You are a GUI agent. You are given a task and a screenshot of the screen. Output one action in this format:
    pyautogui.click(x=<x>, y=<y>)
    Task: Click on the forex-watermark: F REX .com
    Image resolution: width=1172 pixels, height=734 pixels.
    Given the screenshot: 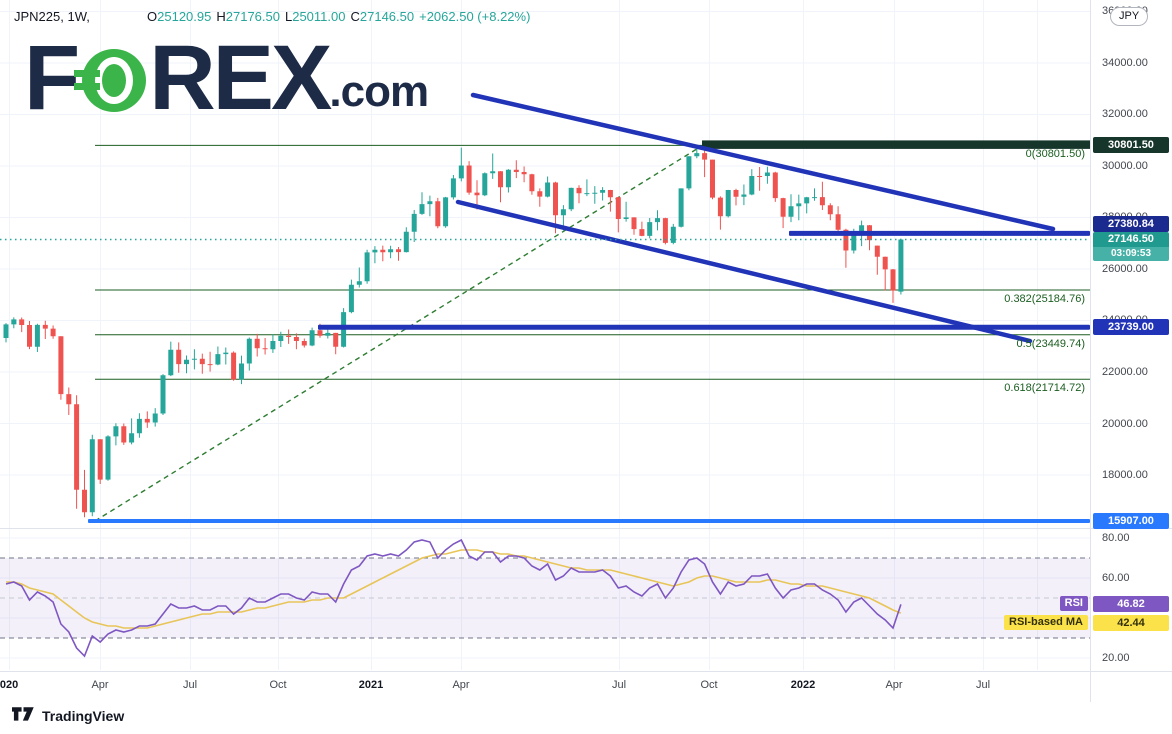 What is the action you would take?
    pyautogui.click(x=226, y=78)
    